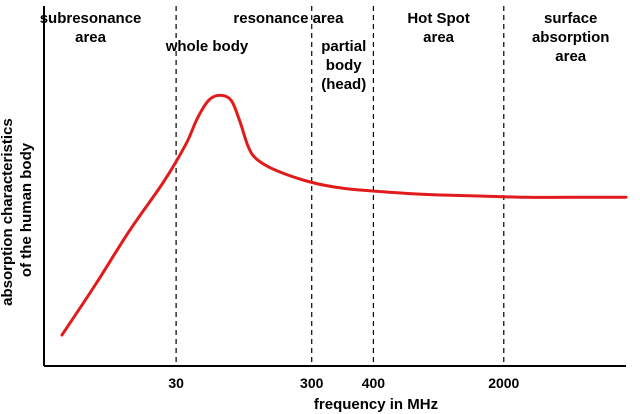  What do you see at coordinates (91, 18) in the screenshot?
I see `zone-label-line: subresonance` at bounding box center [91, 18].